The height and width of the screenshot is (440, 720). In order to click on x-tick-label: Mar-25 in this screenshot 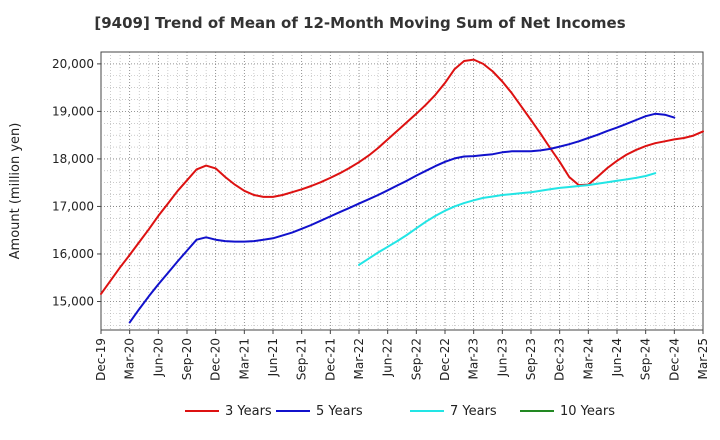, I will do `click(703, 358)`.